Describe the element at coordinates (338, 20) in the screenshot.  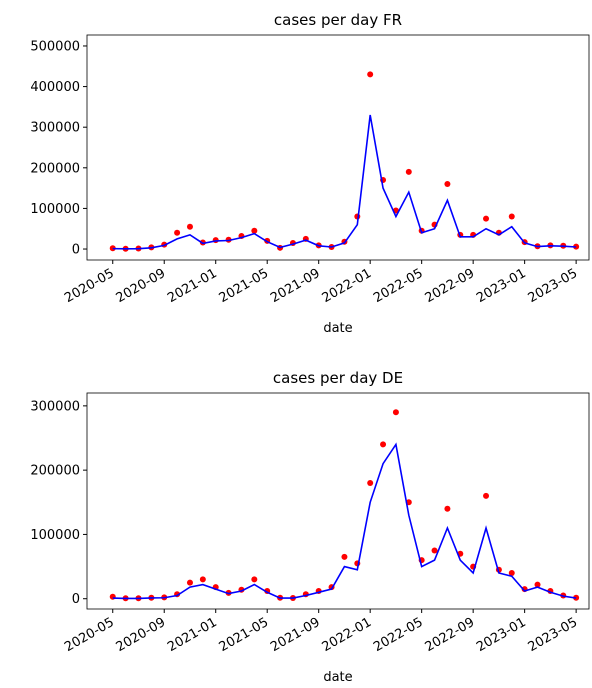
I see `chart-title: cases per day FR` at that location.